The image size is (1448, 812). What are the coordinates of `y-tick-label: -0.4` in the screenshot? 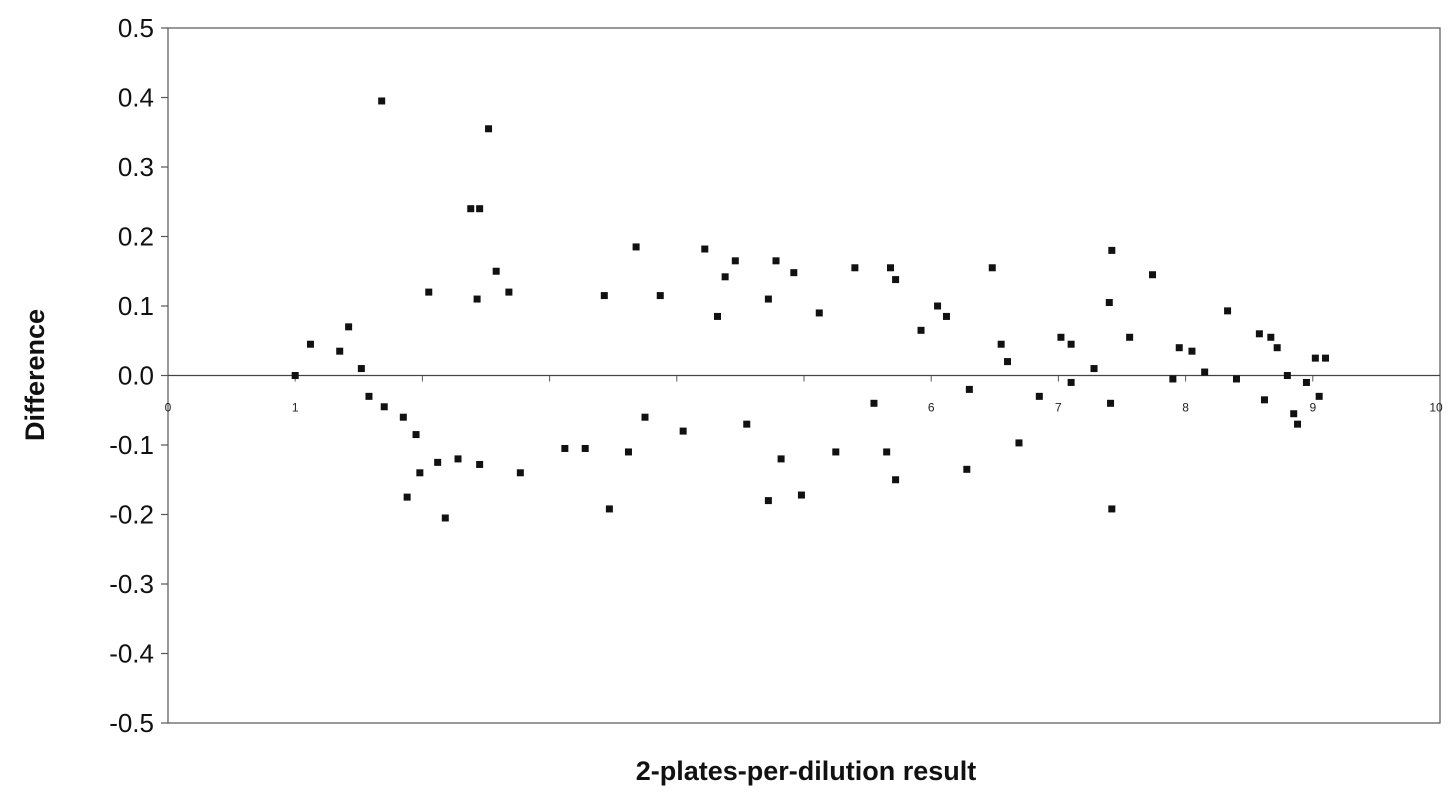 It's located at (131, 654).